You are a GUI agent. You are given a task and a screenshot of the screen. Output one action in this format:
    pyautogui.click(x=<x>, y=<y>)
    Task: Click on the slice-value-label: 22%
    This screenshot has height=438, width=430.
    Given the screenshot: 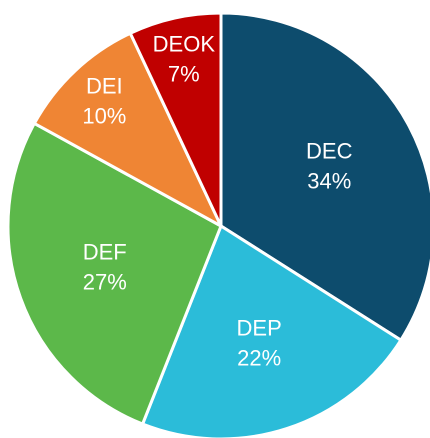 What is the action you would take?
    pyautogui.click(x=259, y=357)
    